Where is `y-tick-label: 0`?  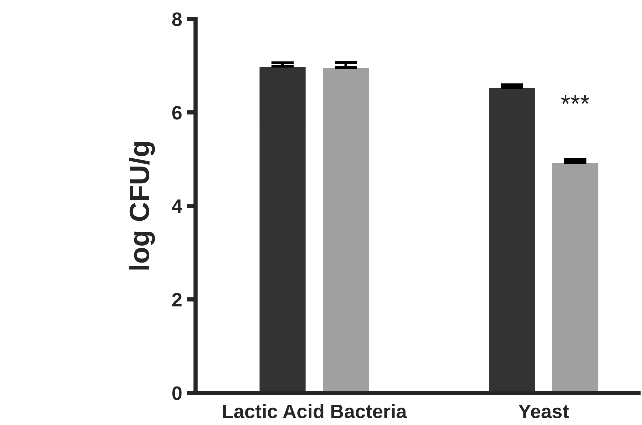 y-tick-label: 0 is located at coordinates (177, 393).